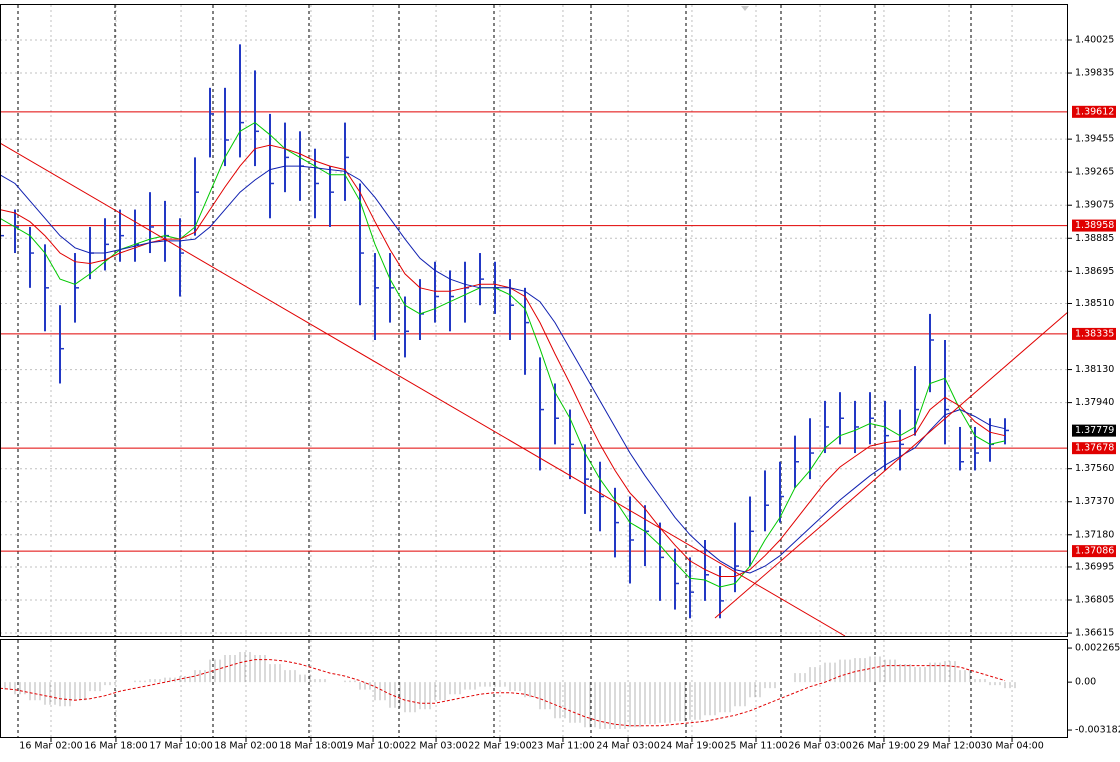  What do you see at coordinates (1085, 682) in the screenshot?
I see `y-tick-label: 0.00` at bounding box center [1085, 682].